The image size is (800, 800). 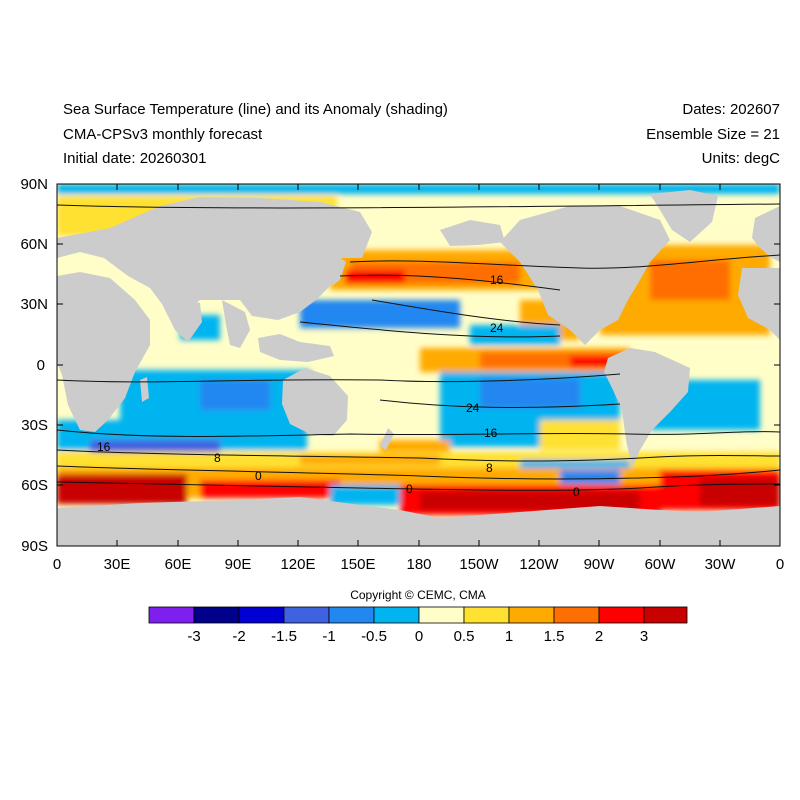 What do you see at coordinates (182, 321) in the screenshot?
I see `india` at bounding box center [182, 321].